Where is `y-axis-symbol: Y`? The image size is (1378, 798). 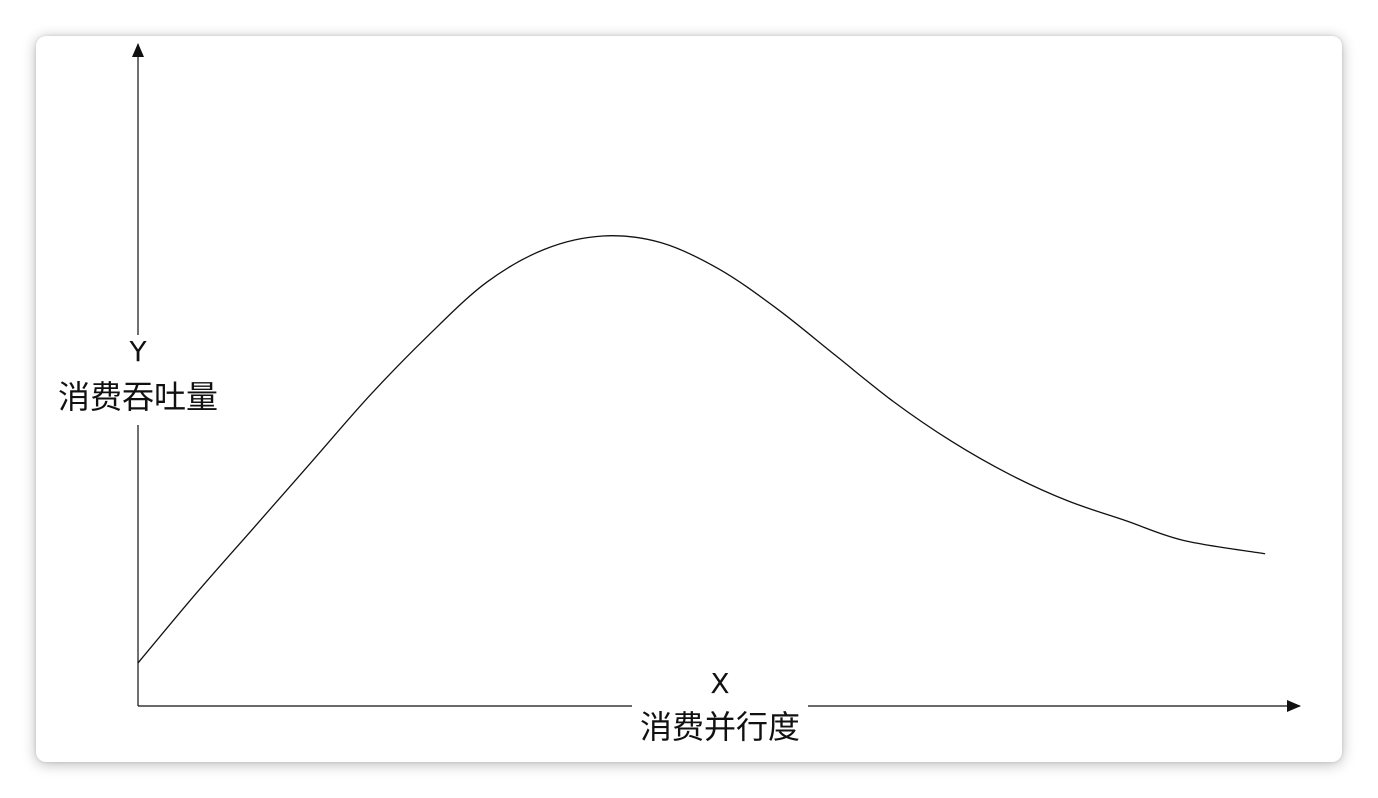
y-axis-symbol: Y is located at coordinates (137, 351).